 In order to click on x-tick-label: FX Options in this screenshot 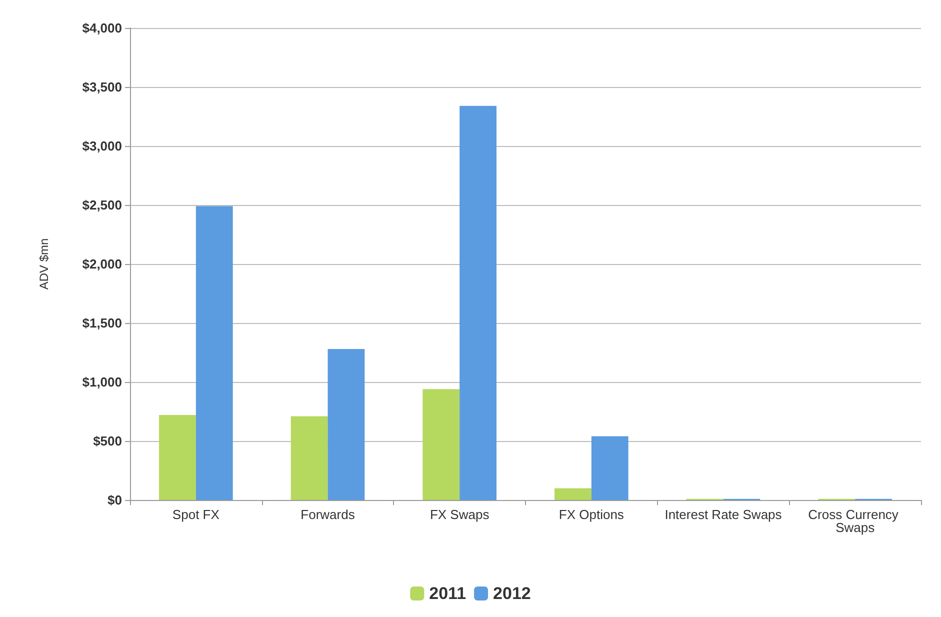, I will do `click(591, 514)`.